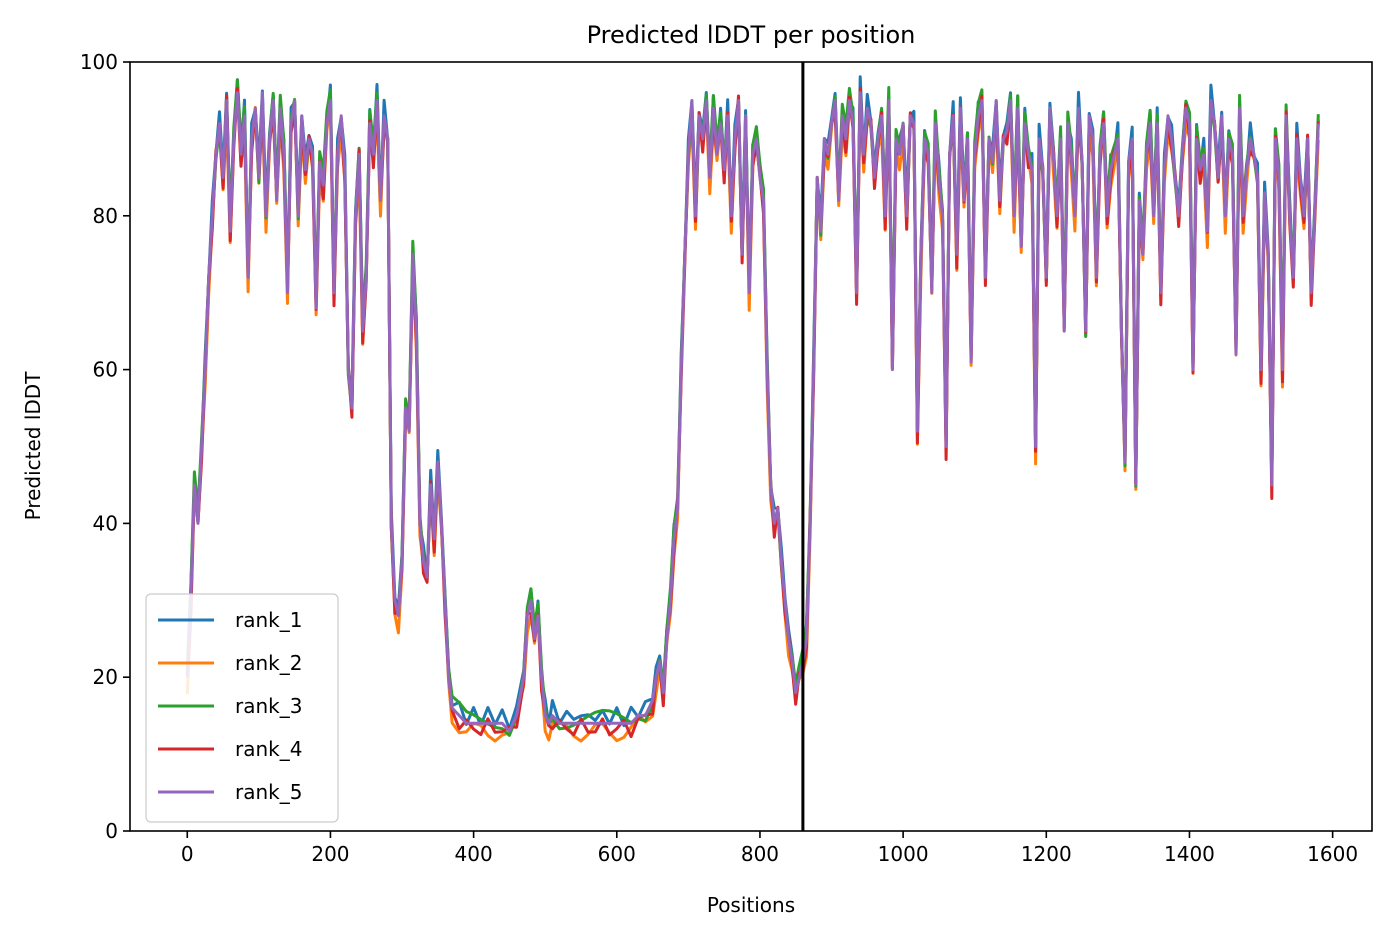 The height and width of the screenshot is (939, 1391). What do you see at coordinates (903, 854) in the screenshot?
I see `x-tick-label: 1000` at bounding box center [903, 854].